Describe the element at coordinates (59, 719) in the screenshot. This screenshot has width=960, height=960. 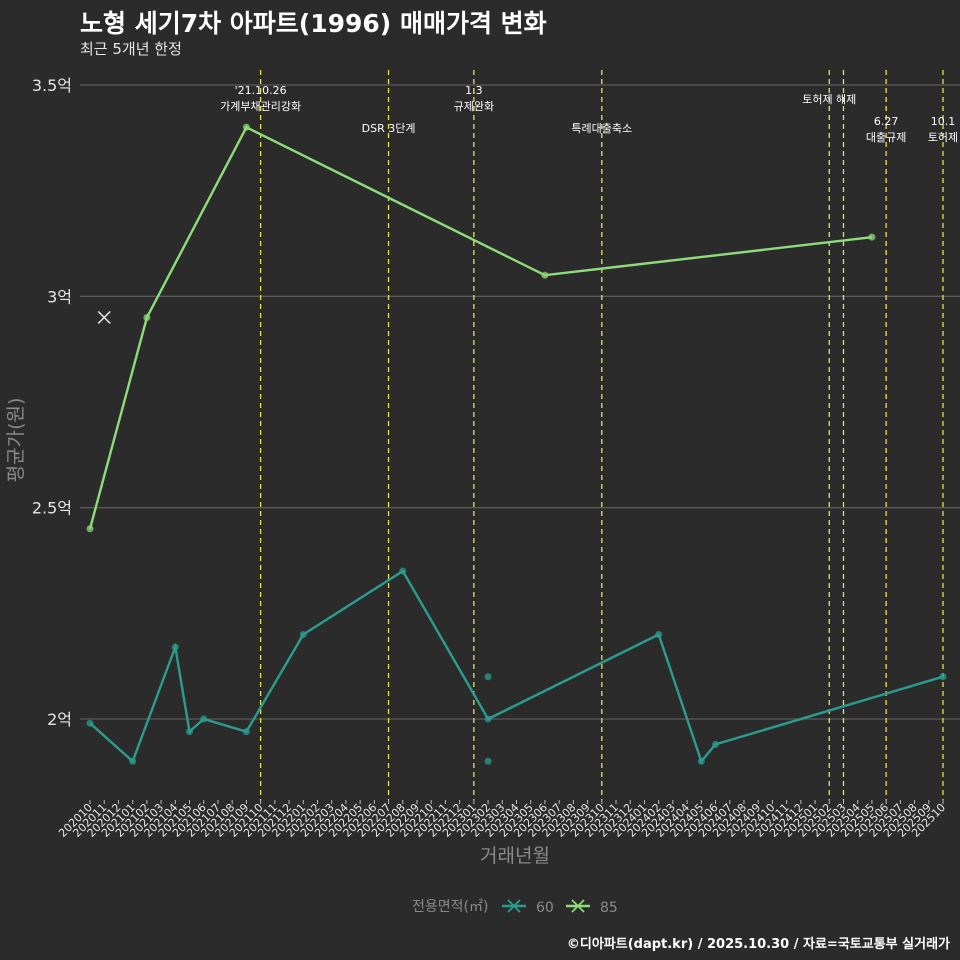
I see `y-tick-label: 2억` at that location.